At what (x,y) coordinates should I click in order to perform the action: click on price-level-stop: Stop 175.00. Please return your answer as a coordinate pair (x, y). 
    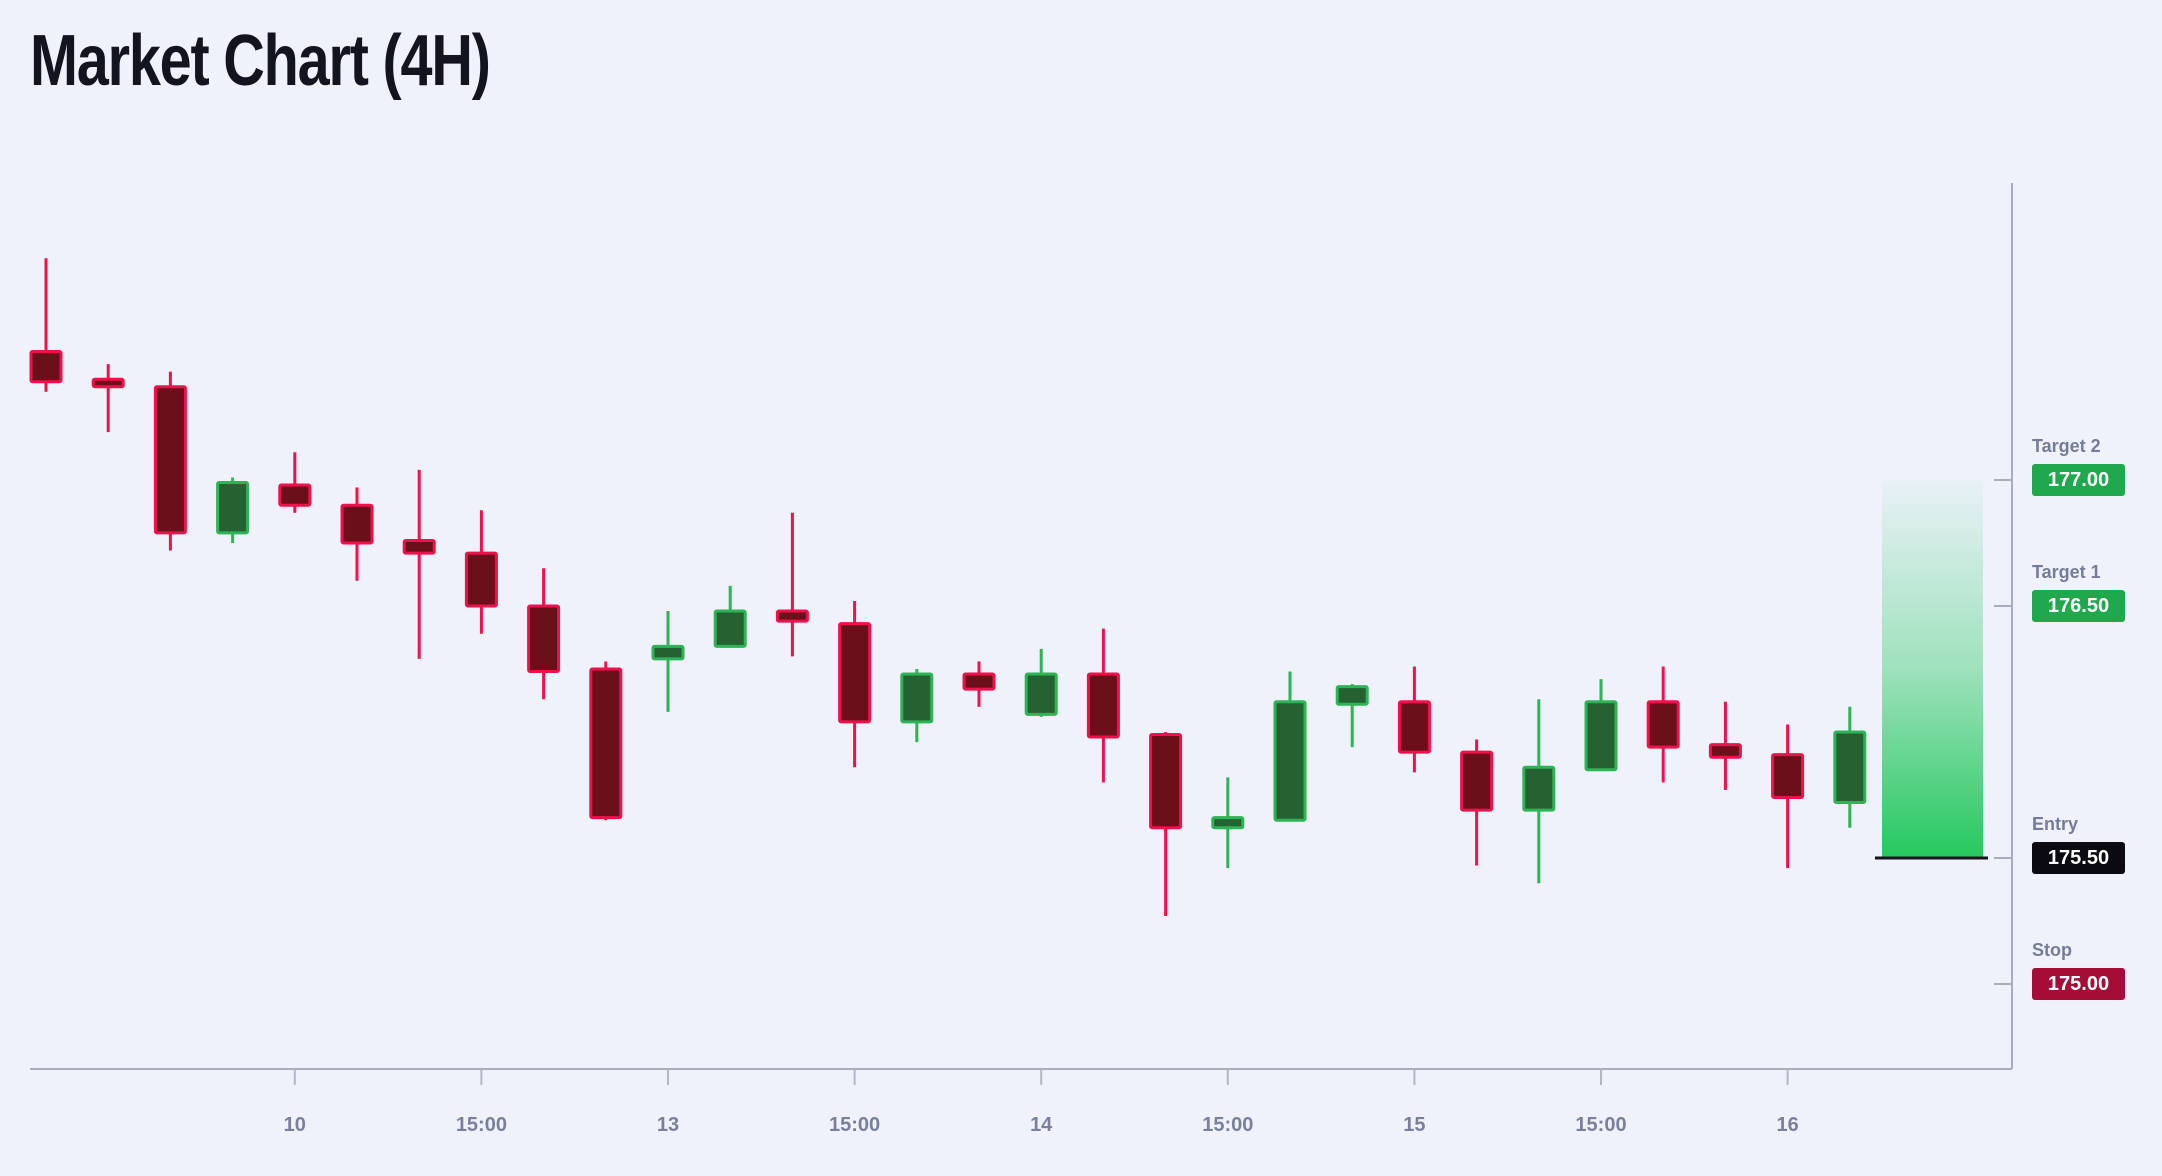
    Looking at the image, I should click on (2097, 969).